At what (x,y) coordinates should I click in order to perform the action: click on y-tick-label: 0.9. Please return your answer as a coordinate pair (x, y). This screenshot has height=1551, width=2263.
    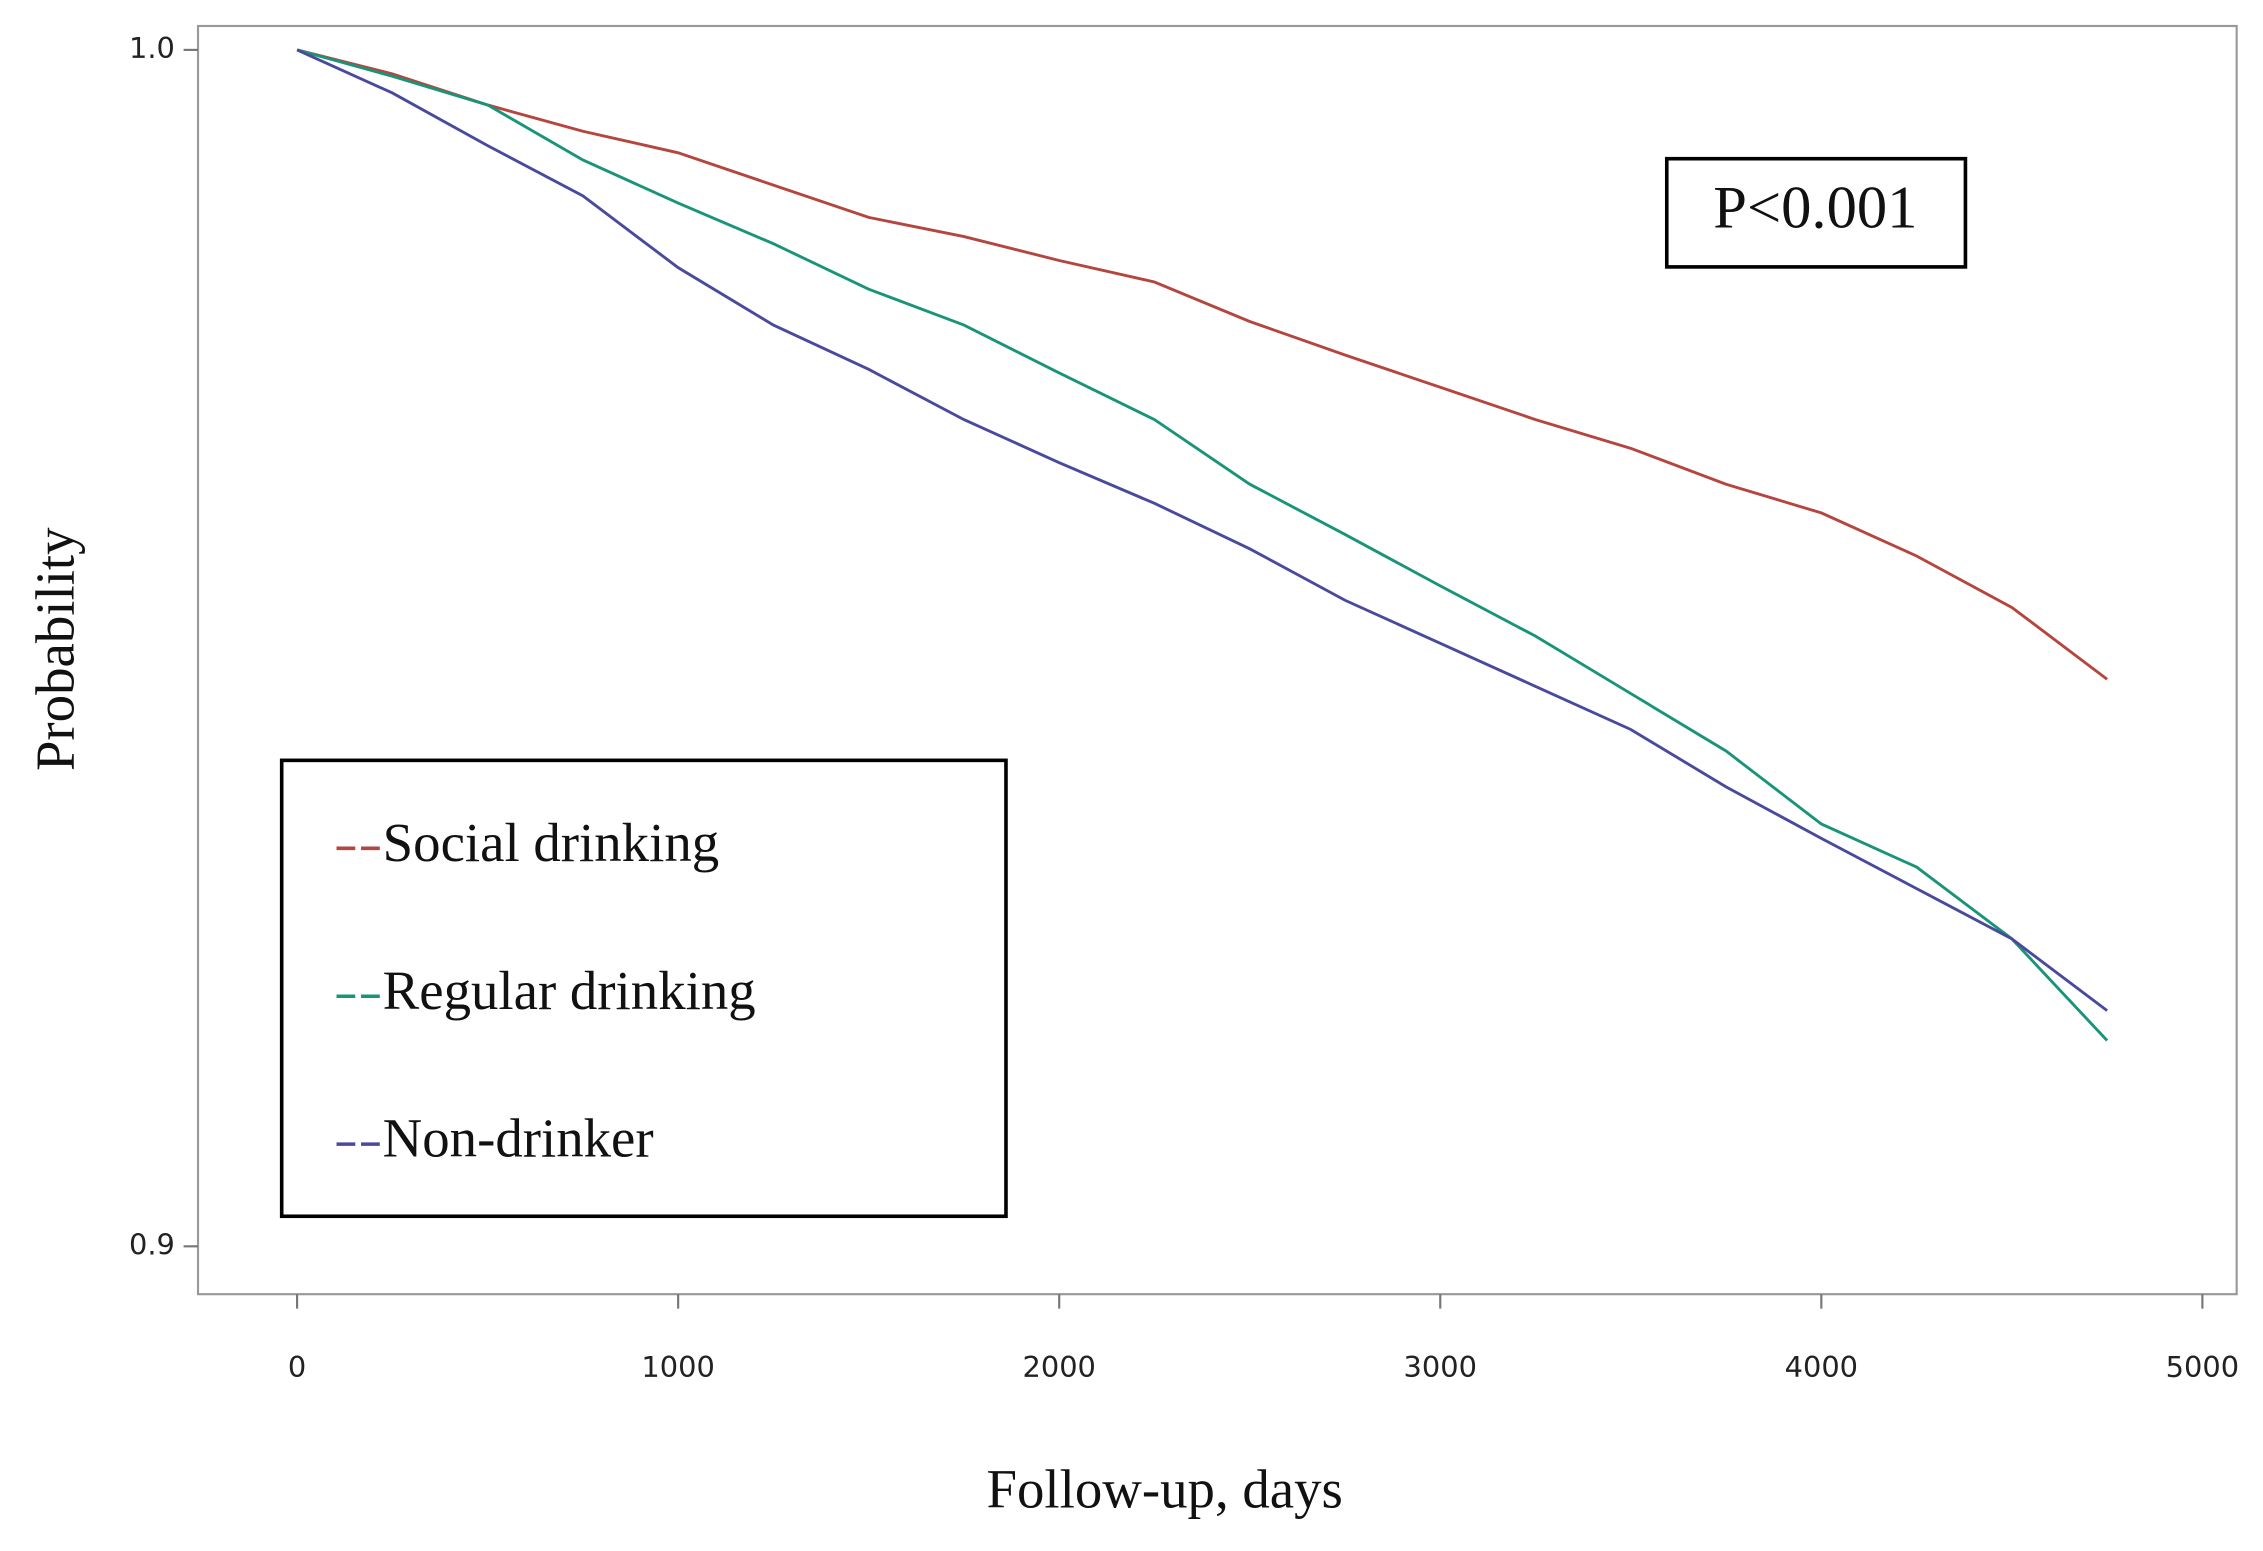
    Looking at the image, I should click on (152, 1244).